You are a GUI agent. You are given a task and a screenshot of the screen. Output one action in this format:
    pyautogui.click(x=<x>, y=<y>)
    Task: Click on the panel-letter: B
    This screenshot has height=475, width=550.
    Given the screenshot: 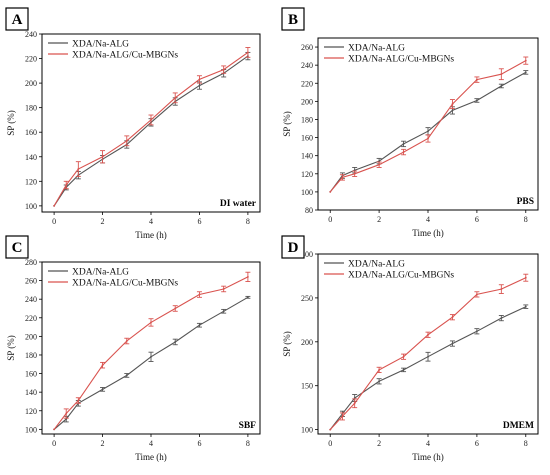 What is the action you would take?
    pyautogui.click(x=293, y=20)
    